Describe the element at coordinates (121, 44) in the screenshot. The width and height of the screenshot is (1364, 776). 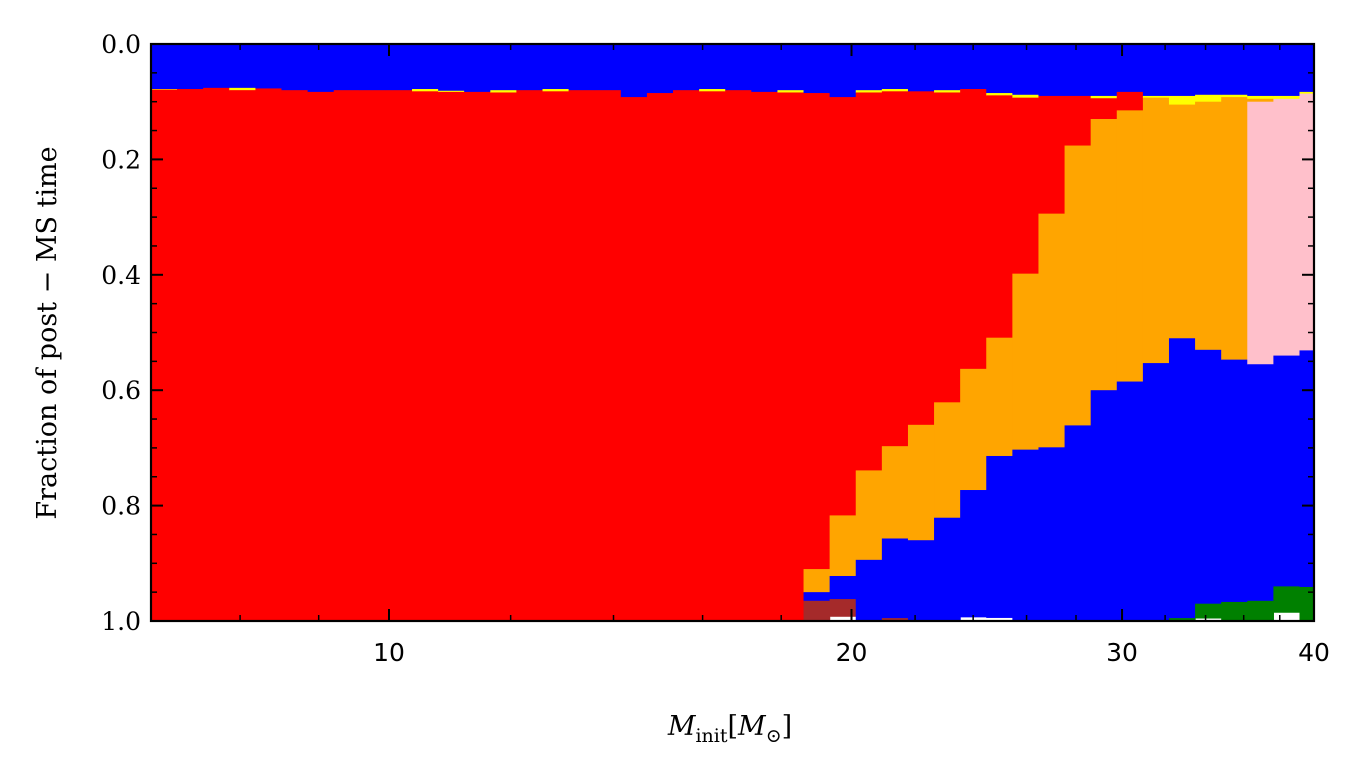
I see `y-tick-label: 0.0` at that location.